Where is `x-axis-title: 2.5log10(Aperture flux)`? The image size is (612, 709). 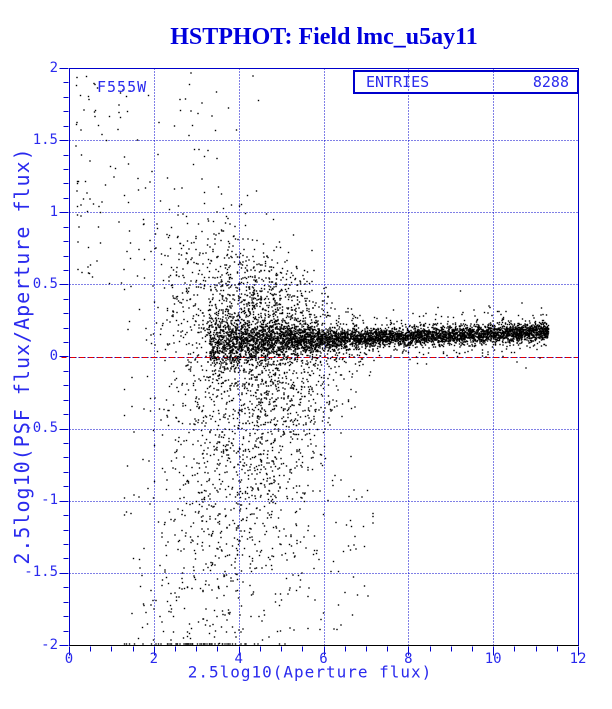
x-axis-title: 2.5log10(Aperture flux) is located at coordinates (310, 672).